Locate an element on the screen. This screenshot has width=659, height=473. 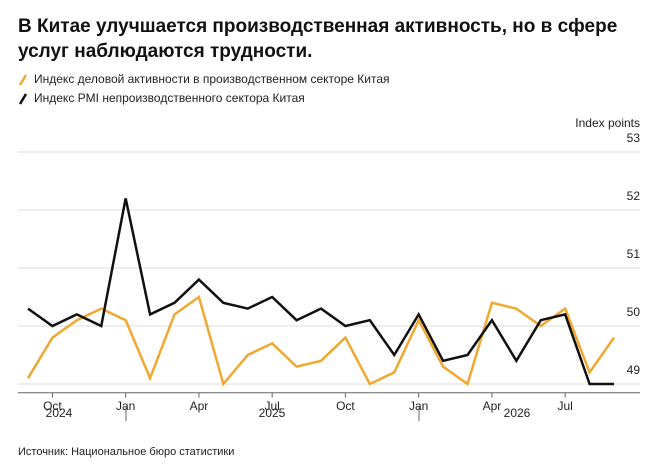
year-label: 2024 is located at coordinates (59, 413).